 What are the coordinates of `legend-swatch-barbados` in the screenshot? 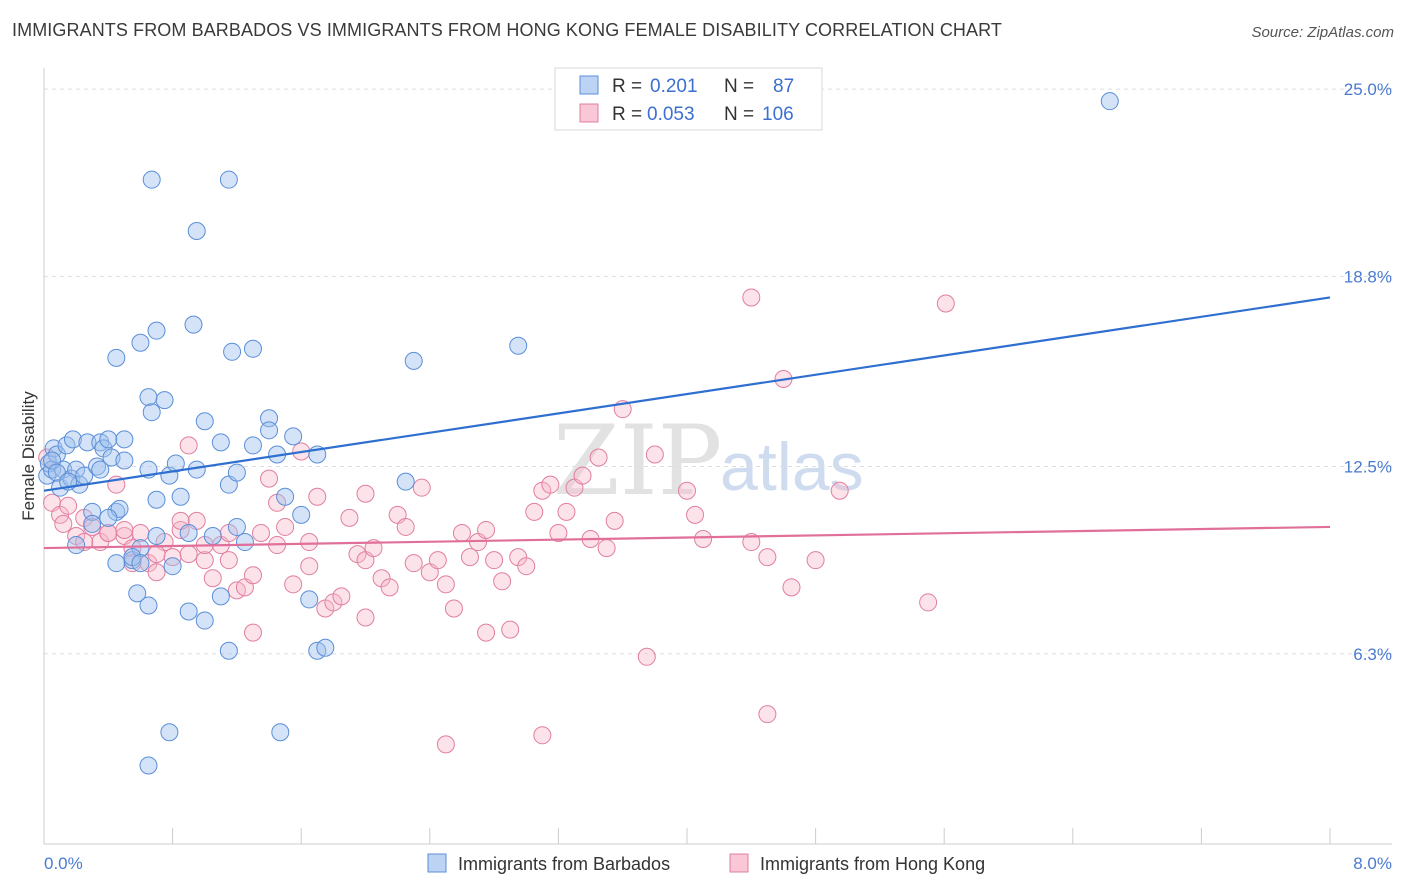 It's located at (589, 85).